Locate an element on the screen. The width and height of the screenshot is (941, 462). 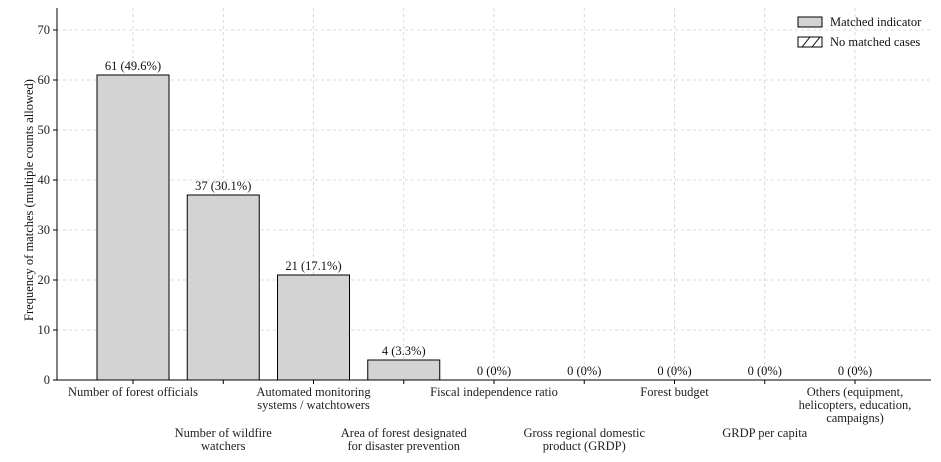
x-tick-label-line: Number of wildfire is located at coordinates (224, 433).